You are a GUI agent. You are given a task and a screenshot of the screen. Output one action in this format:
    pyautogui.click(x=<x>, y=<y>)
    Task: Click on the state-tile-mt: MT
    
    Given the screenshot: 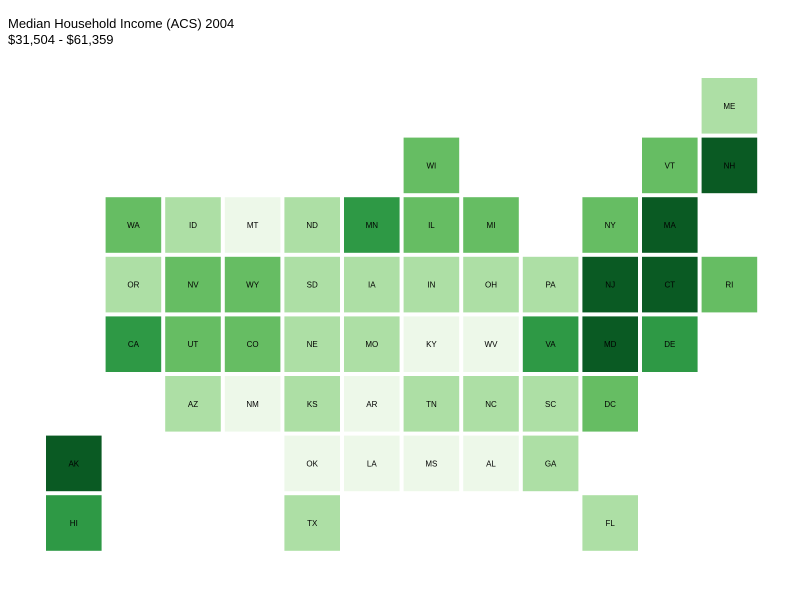 What is the action you would take?
    pyautogui.click(x=252, y=225)
    